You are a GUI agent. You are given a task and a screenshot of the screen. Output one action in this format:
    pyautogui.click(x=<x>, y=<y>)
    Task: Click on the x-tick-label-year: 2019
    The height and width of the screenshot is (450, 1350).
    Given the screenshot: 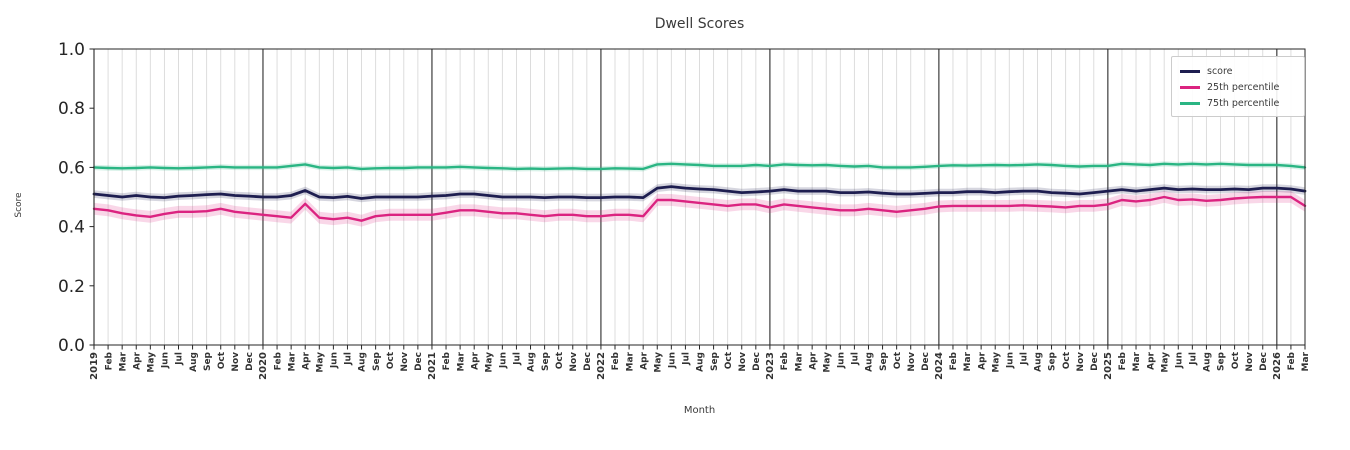 What is the action you would take?
    pyautogui.click(x=94, y=366)
    